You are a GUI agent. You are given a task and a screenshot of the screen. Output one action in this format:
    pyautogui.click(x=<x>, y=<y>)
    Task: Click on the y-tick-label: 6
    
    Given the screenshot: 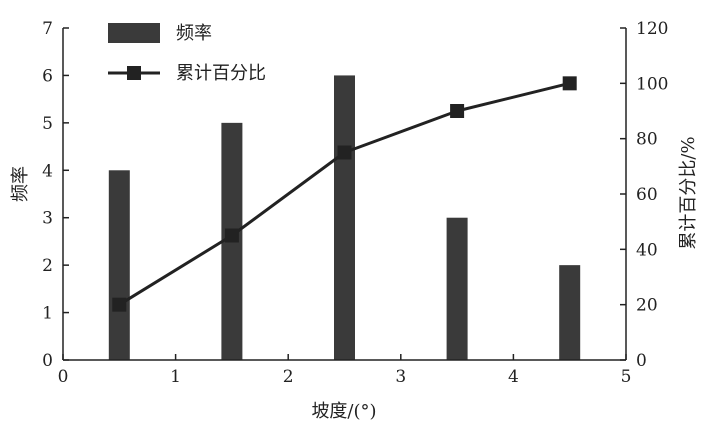 What is the action you would take?
    pyautogui.click(x=47, y=76)
    